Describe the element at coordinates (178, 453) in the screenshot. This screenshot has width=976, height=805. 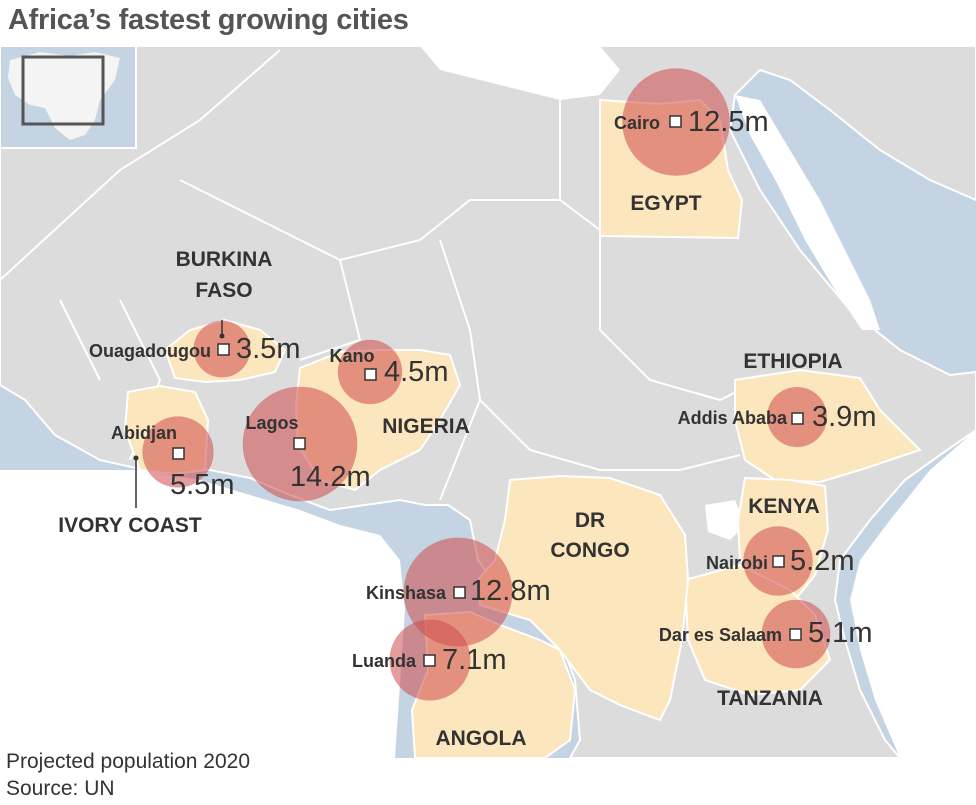
I see `marker-abidjan` at that location.